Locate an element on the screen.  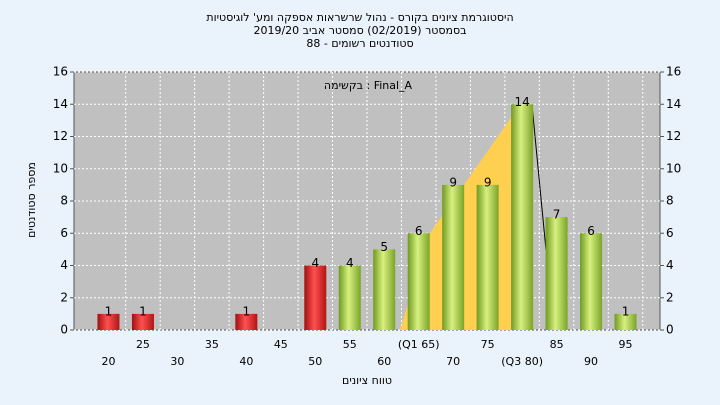
x-tick-label: 60 is located at coordinates (384, 361).